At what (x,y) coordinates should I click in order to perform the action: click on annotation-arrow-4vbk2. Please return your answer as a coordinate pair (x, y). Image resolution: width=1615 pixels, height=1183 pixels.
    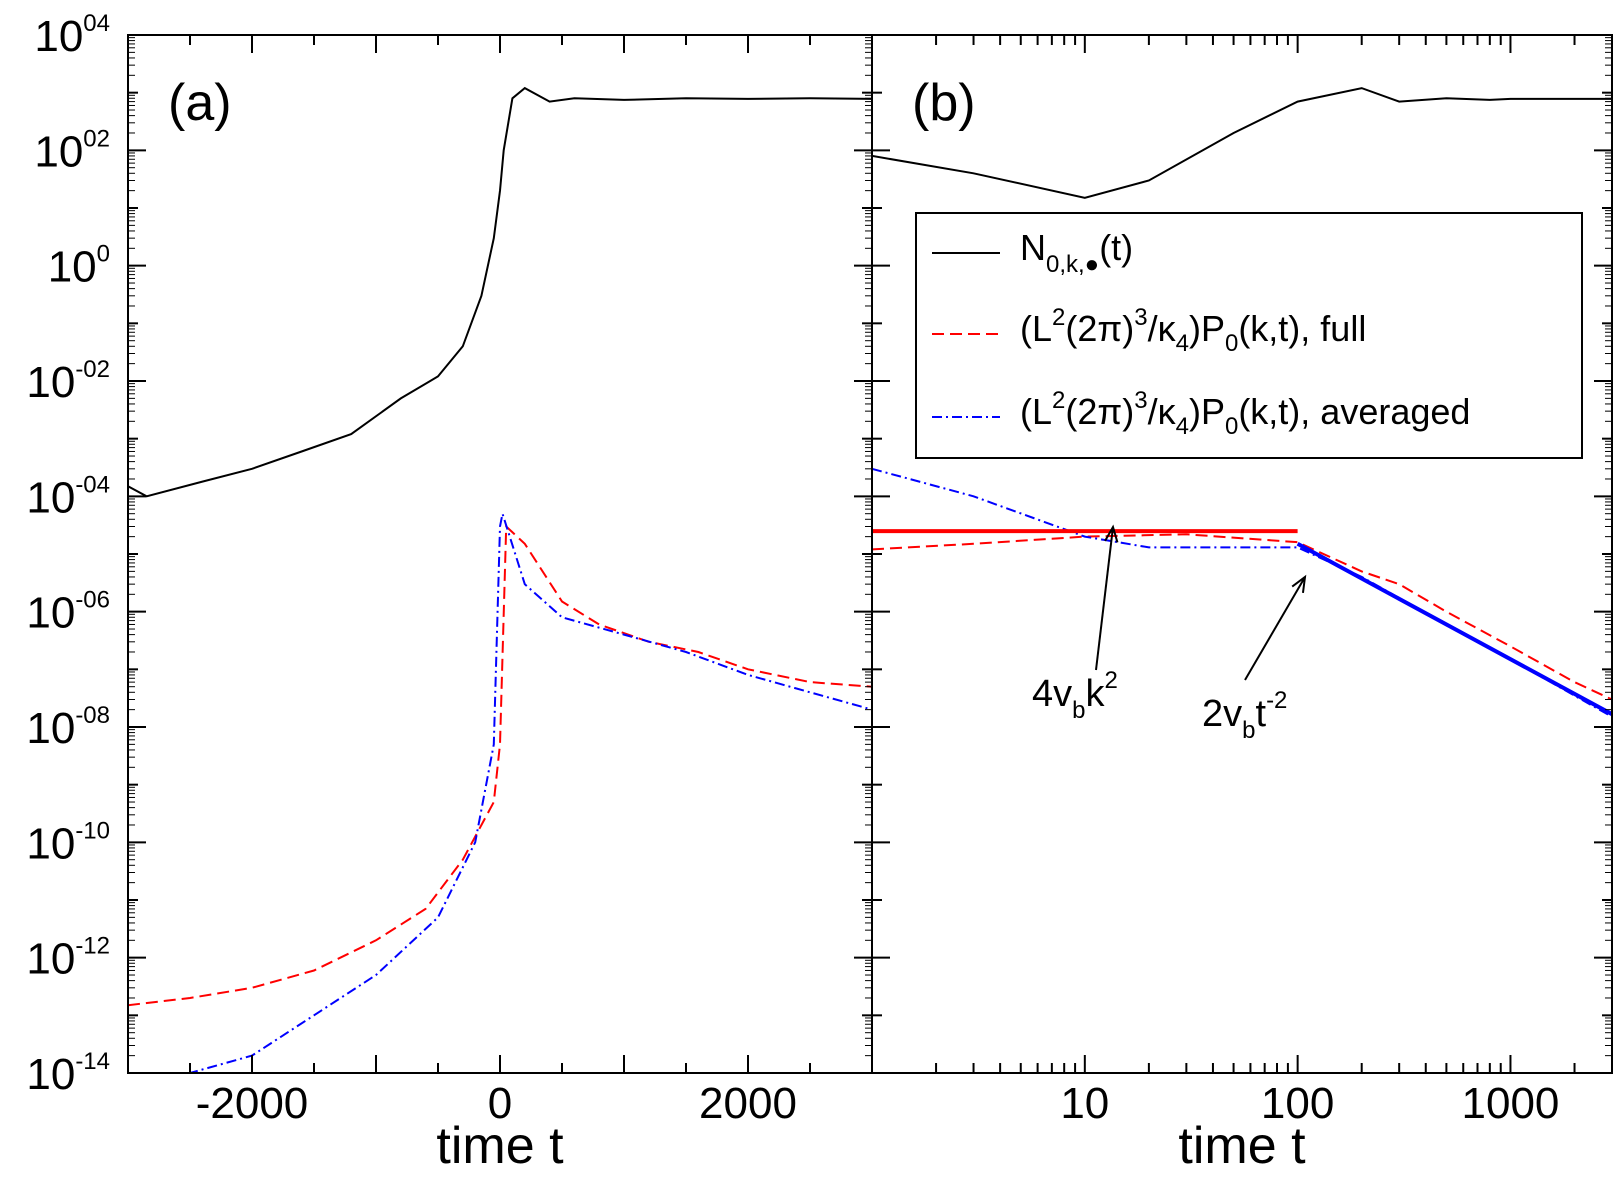
    Looking at the image, I should click on (1104, 598).